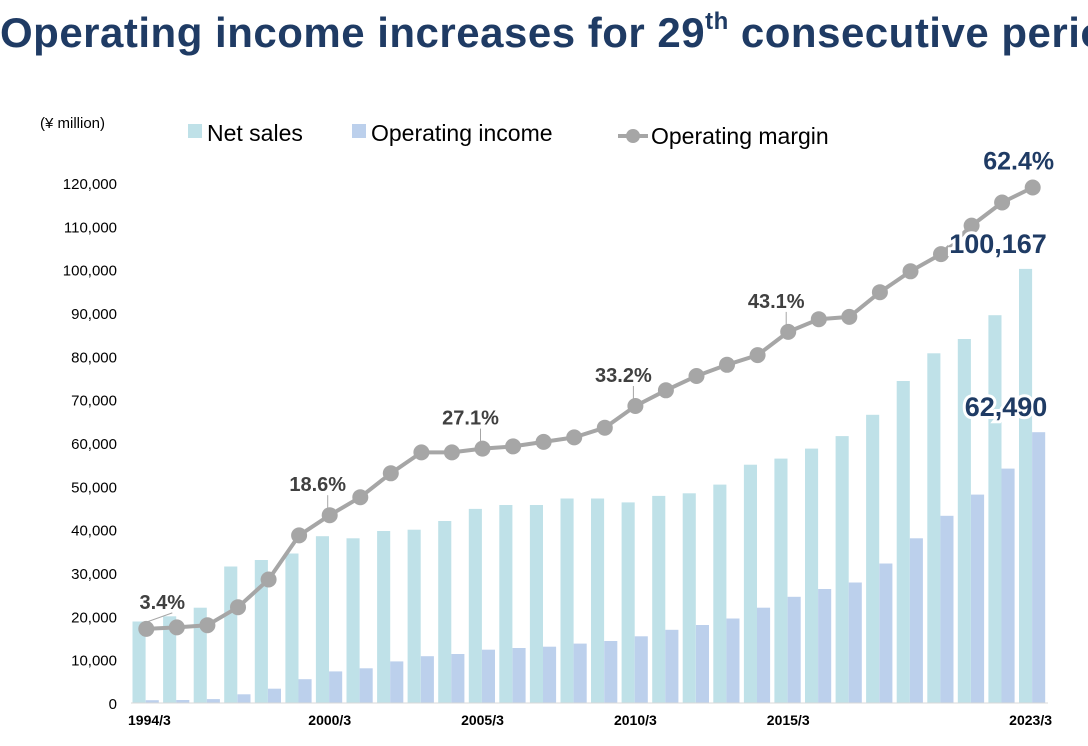 This screenshot has width=1088, height=746. I want to click on x-tick-label: 2010/3, so click(635, 720).